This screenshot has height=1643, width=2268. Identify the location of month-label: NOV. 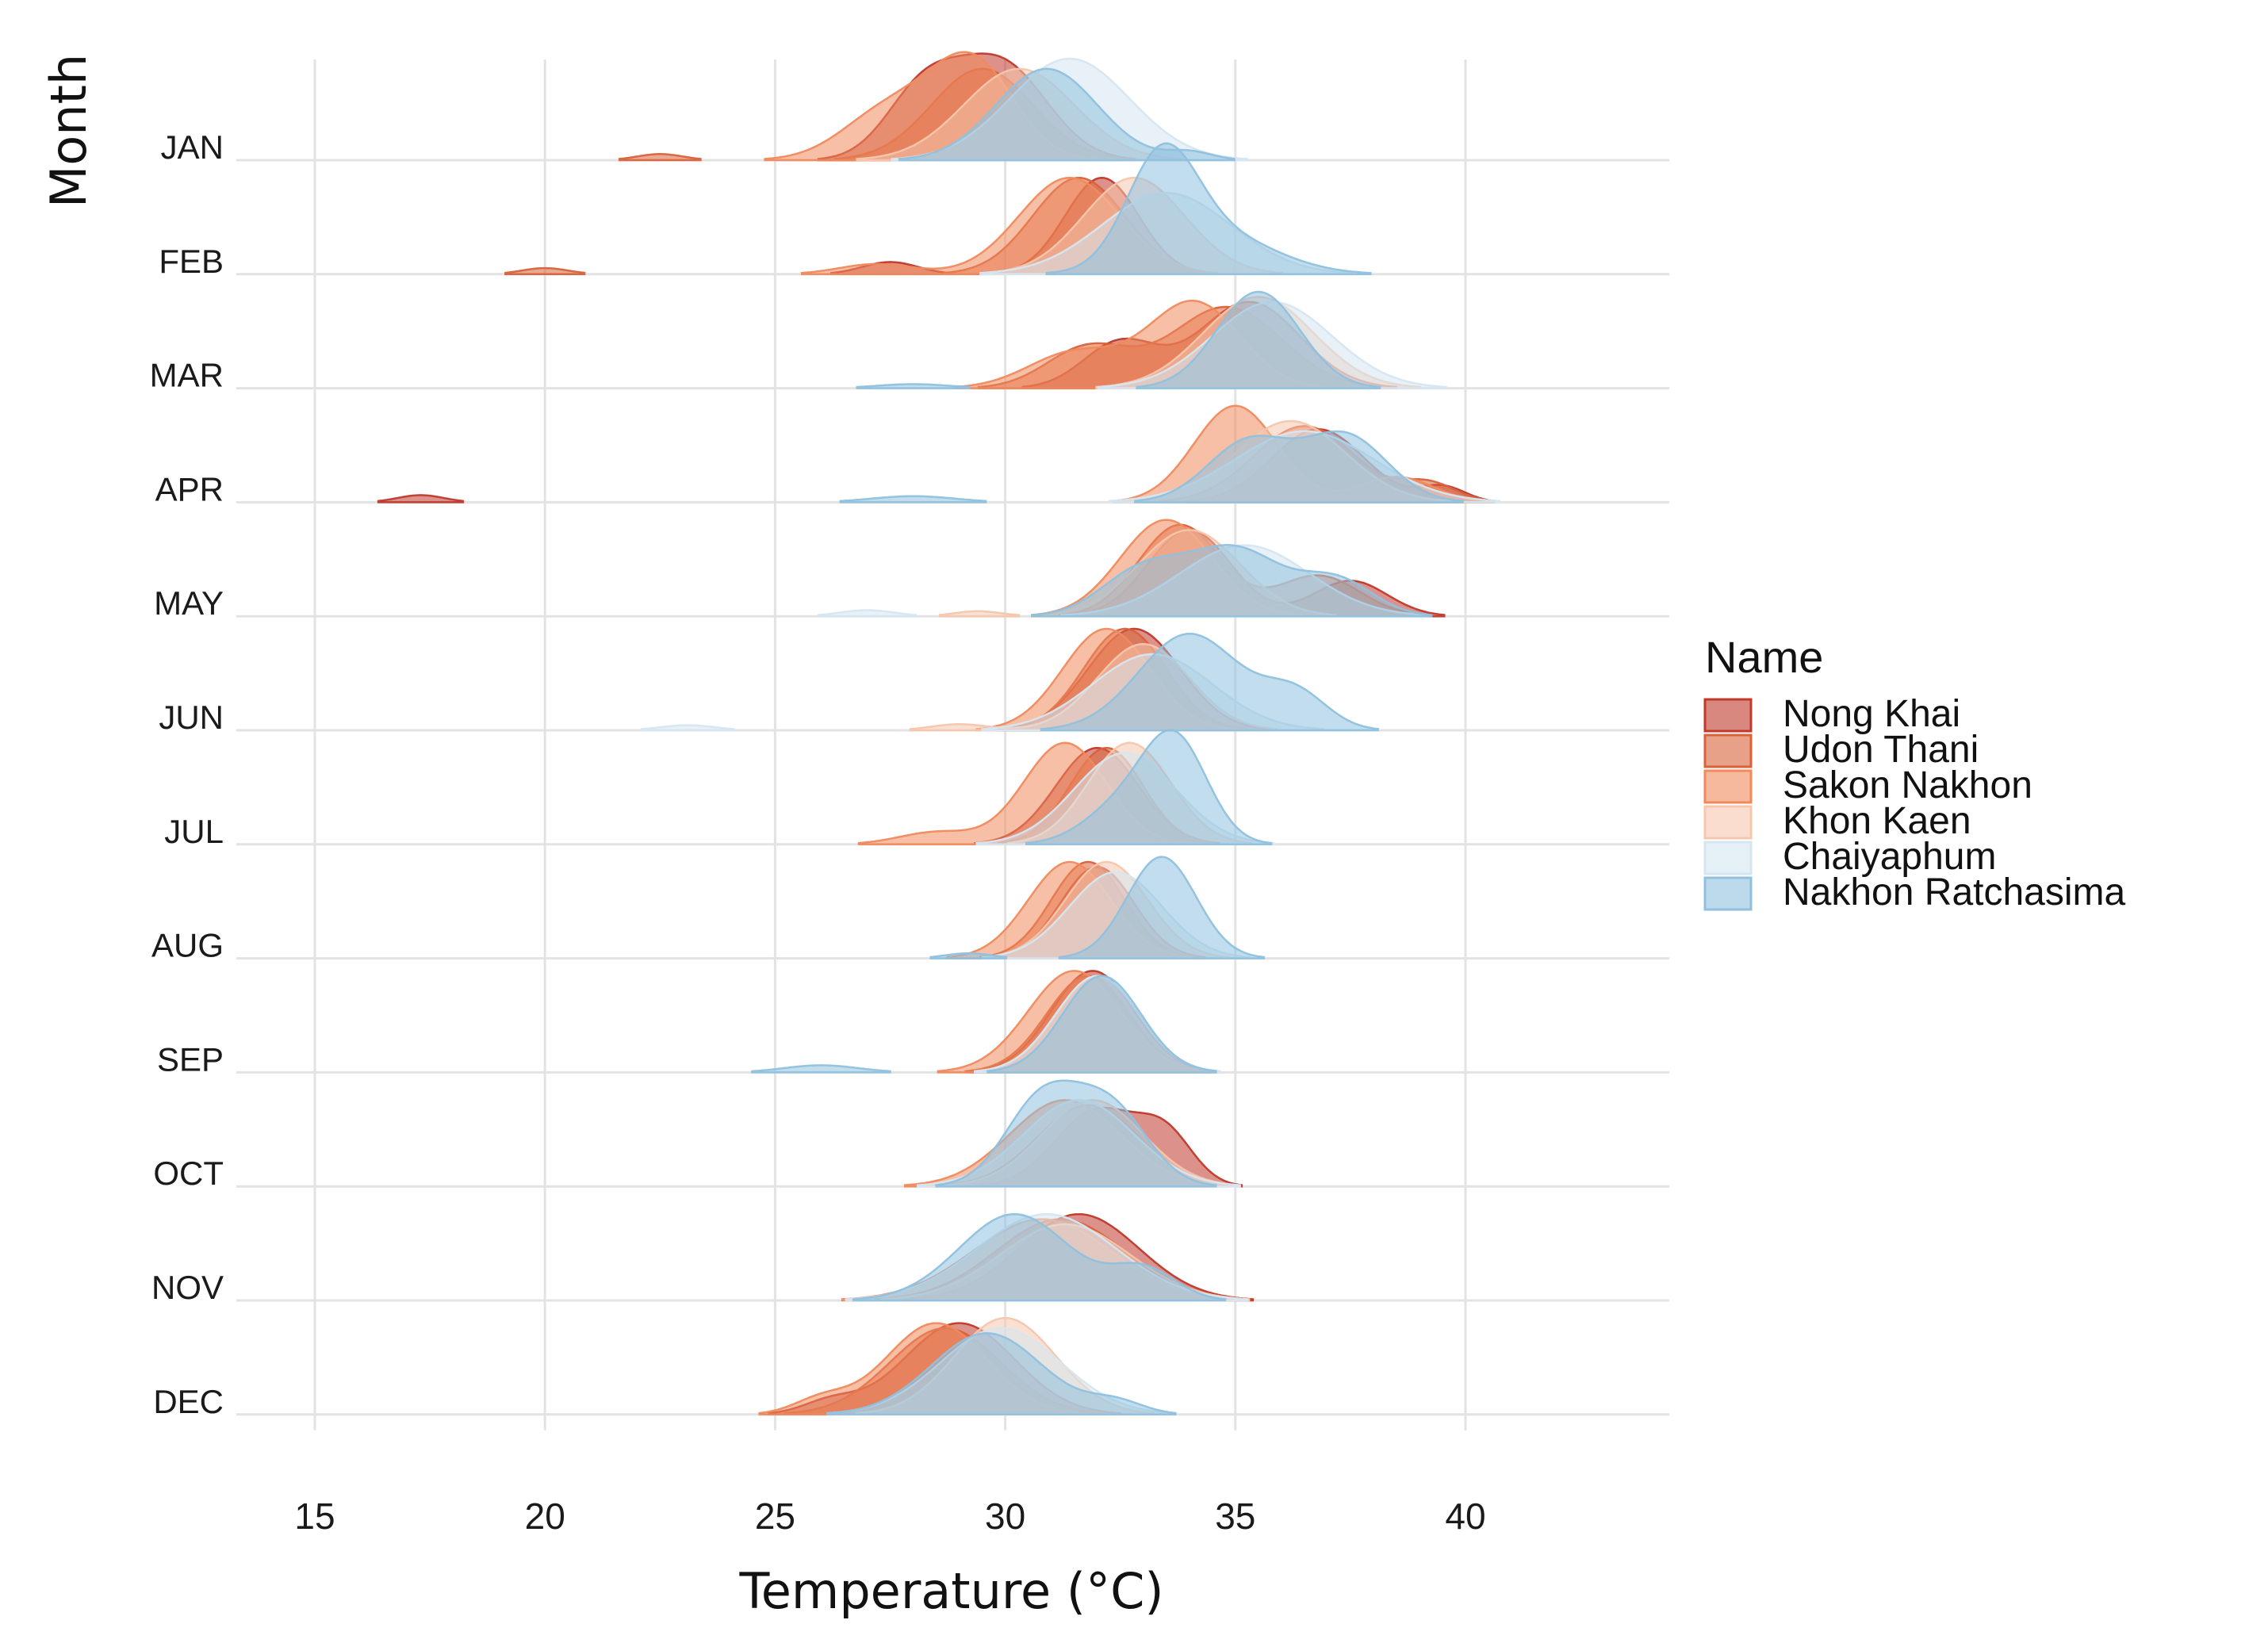
(187, 1288).